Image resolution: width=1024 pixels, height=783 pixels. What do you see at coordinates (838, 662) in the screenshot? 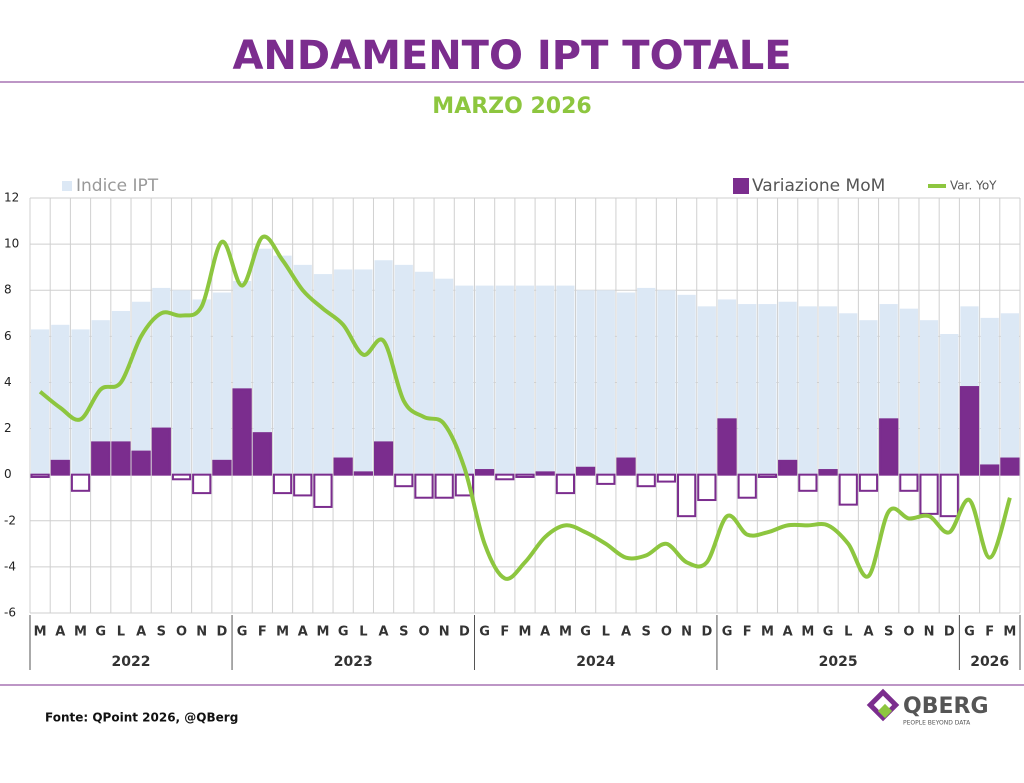
I see `x-group-label: 2025` at bounding box center [838, 662].